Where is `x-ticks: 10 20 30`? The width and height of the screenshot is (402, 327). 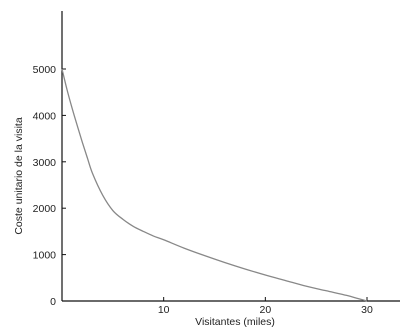 x-ticks: 10 20 30 is located at coordinates (265, 306).